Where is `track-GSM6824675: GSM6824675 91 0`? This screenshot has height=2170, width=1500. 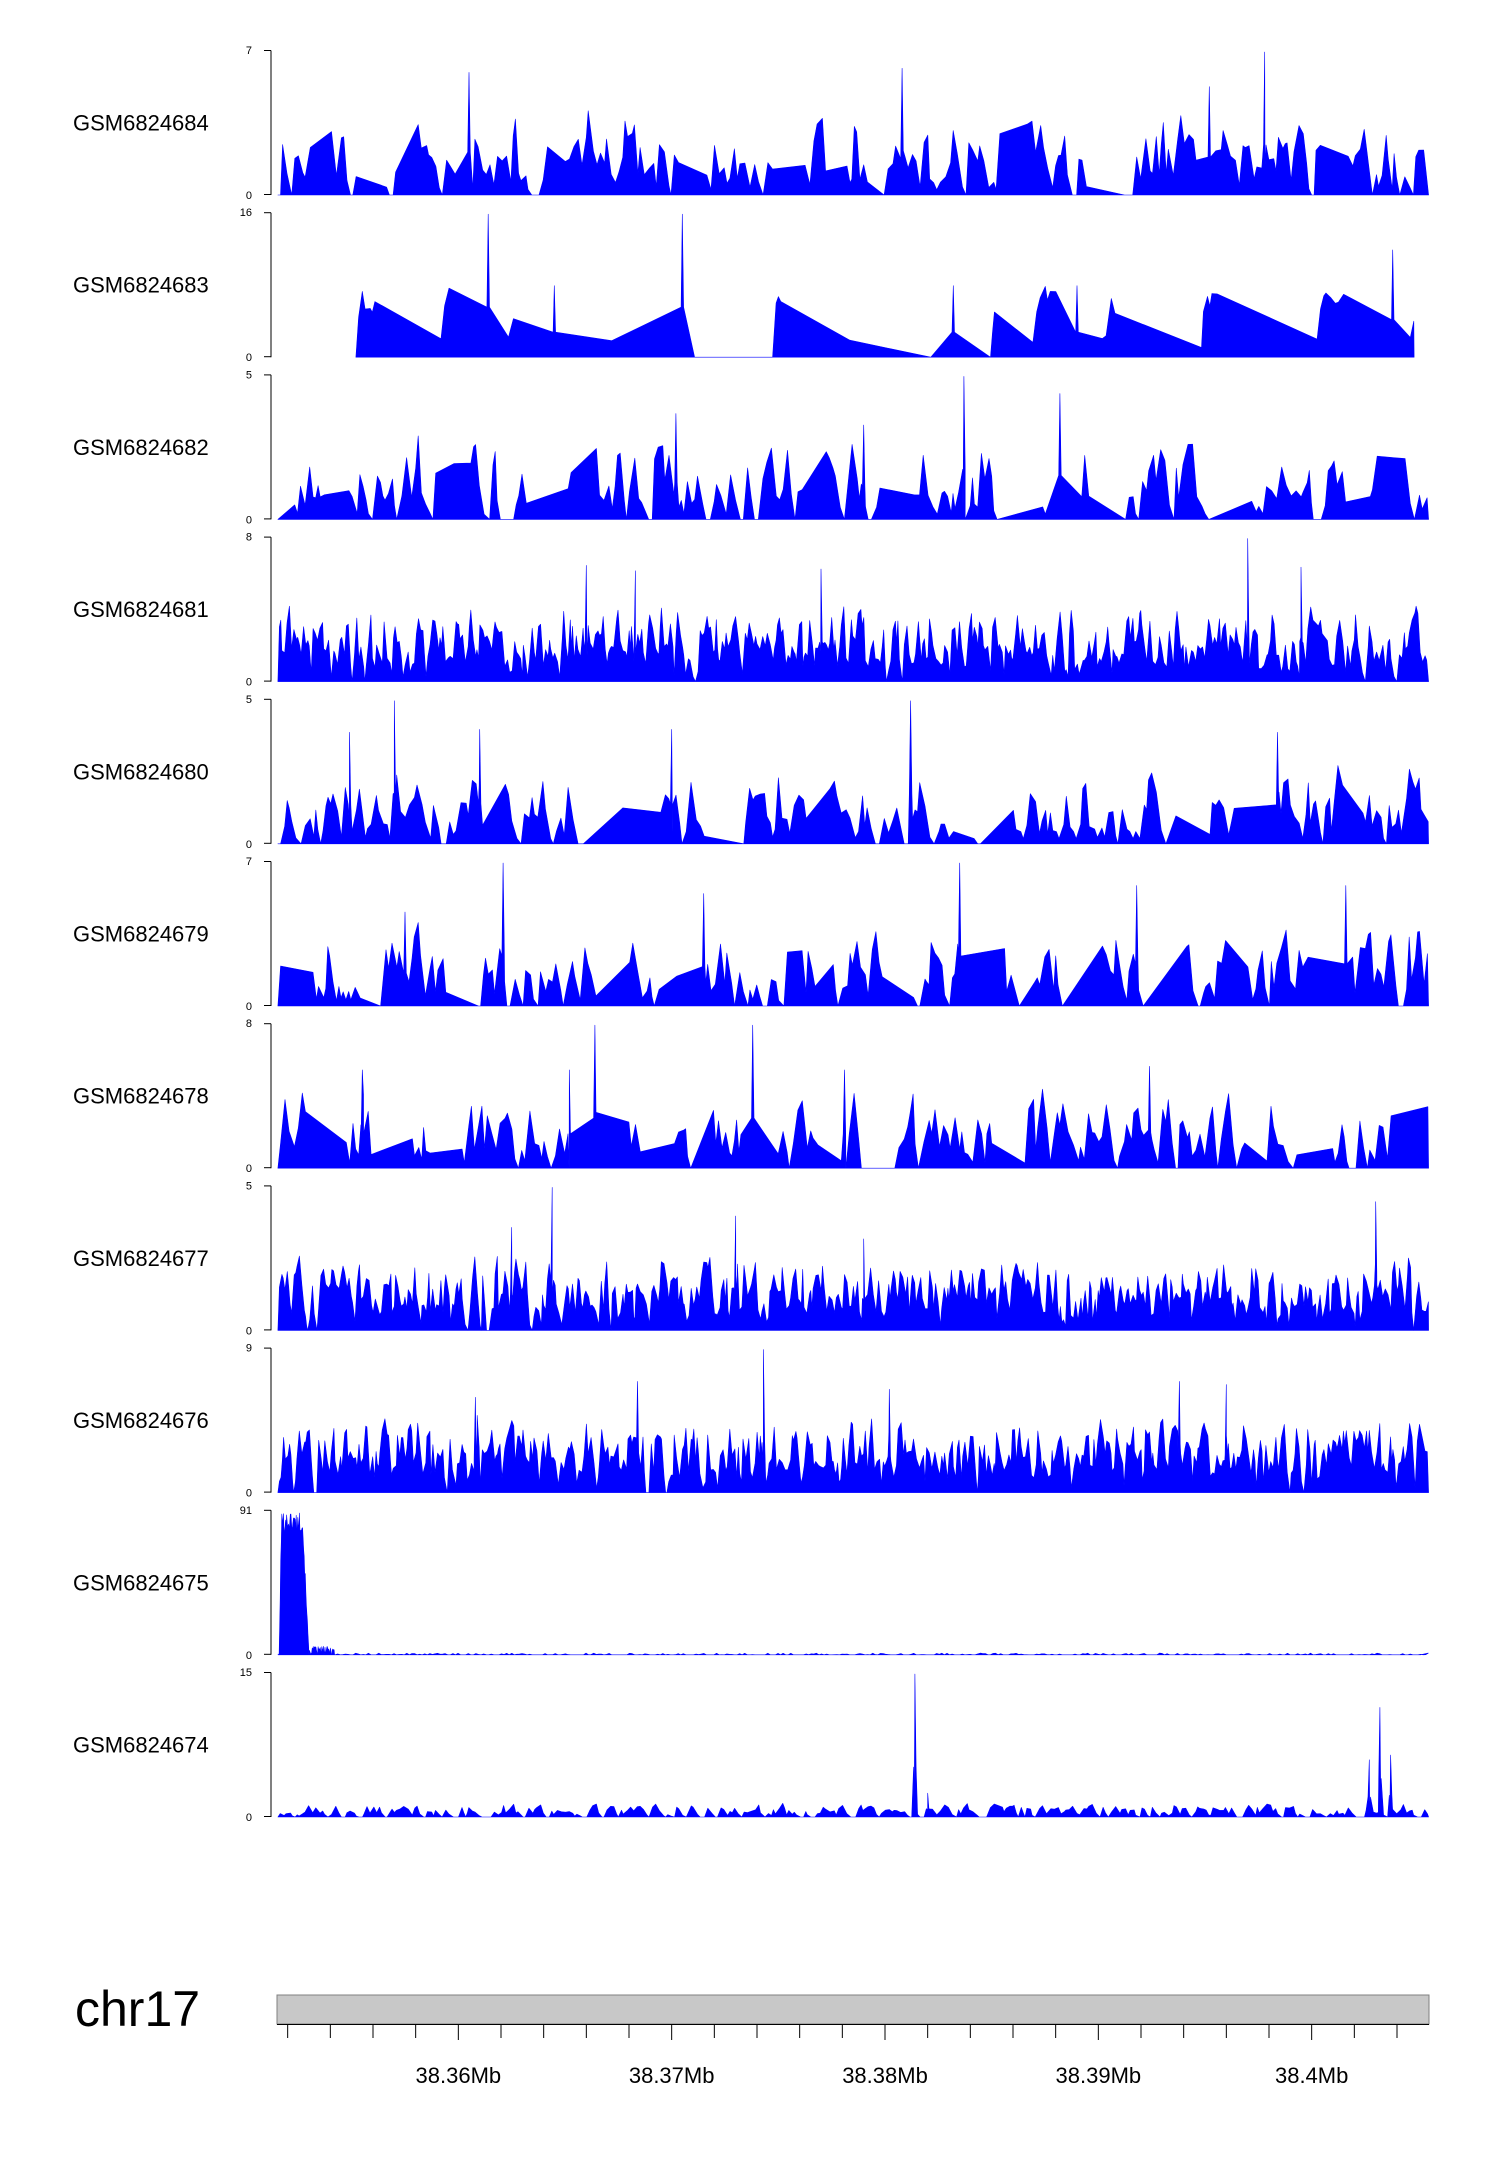
track-GSM6824675: GSM6824675 91 0 is located at coordinates (751, 1583).